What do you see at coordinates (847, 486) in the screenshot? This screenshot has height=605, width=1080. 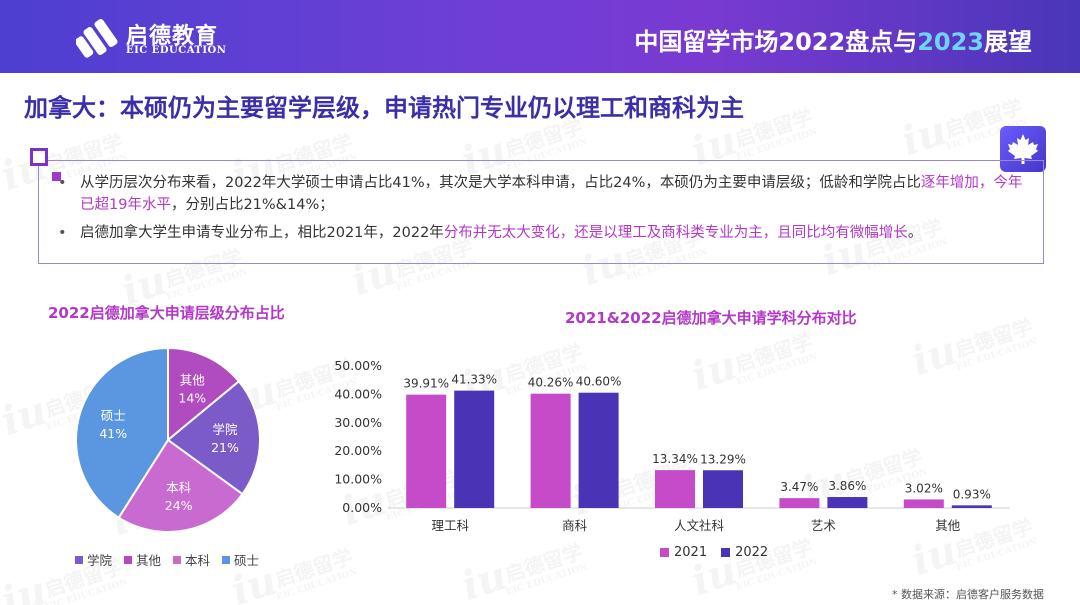 I see `bar-value-label: 3.86%` at bounding box center [847, 486].